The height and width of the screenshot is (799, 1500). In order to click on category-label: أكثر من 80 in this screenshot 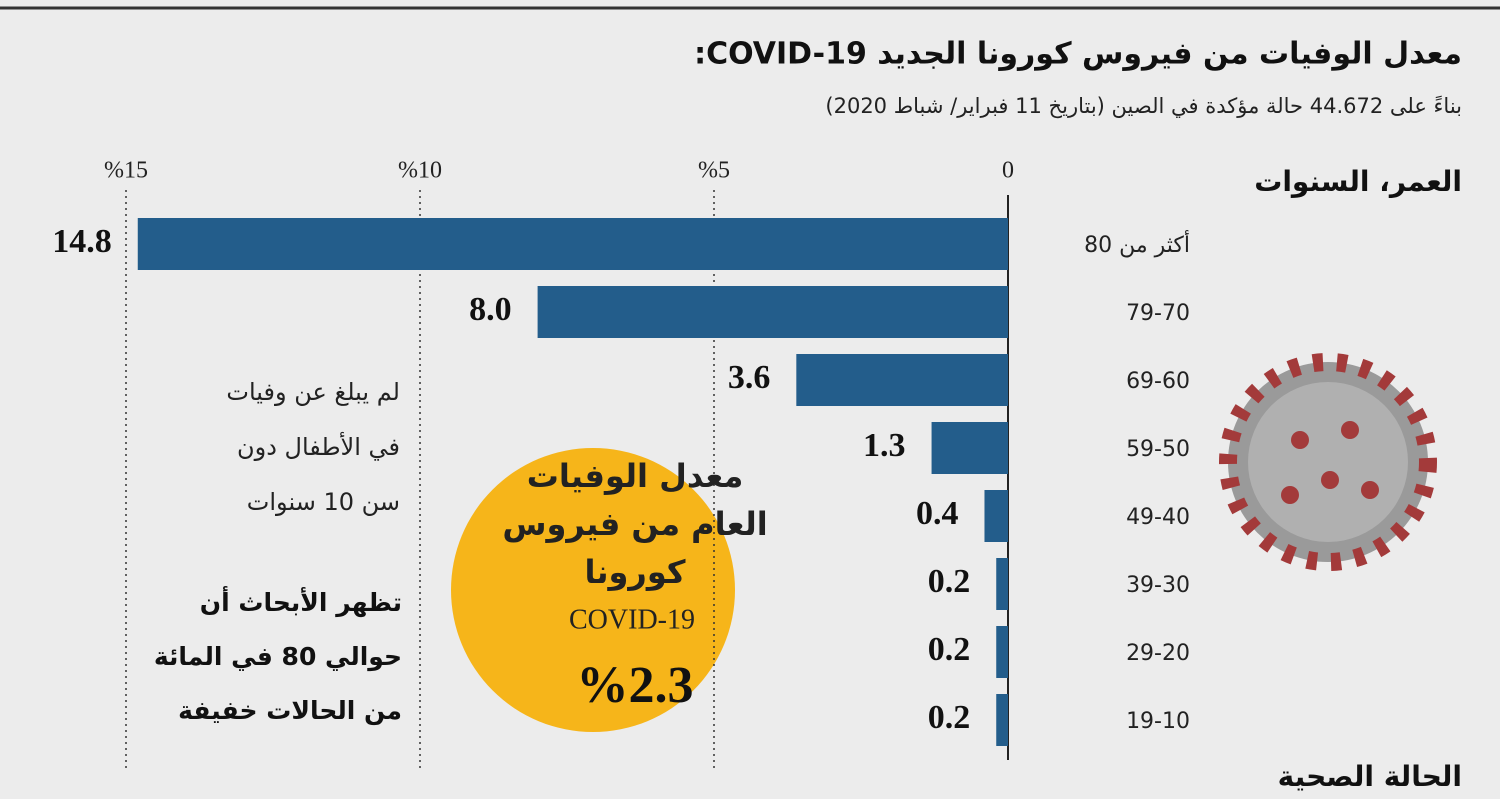, I will do `click(1137, 244)`.